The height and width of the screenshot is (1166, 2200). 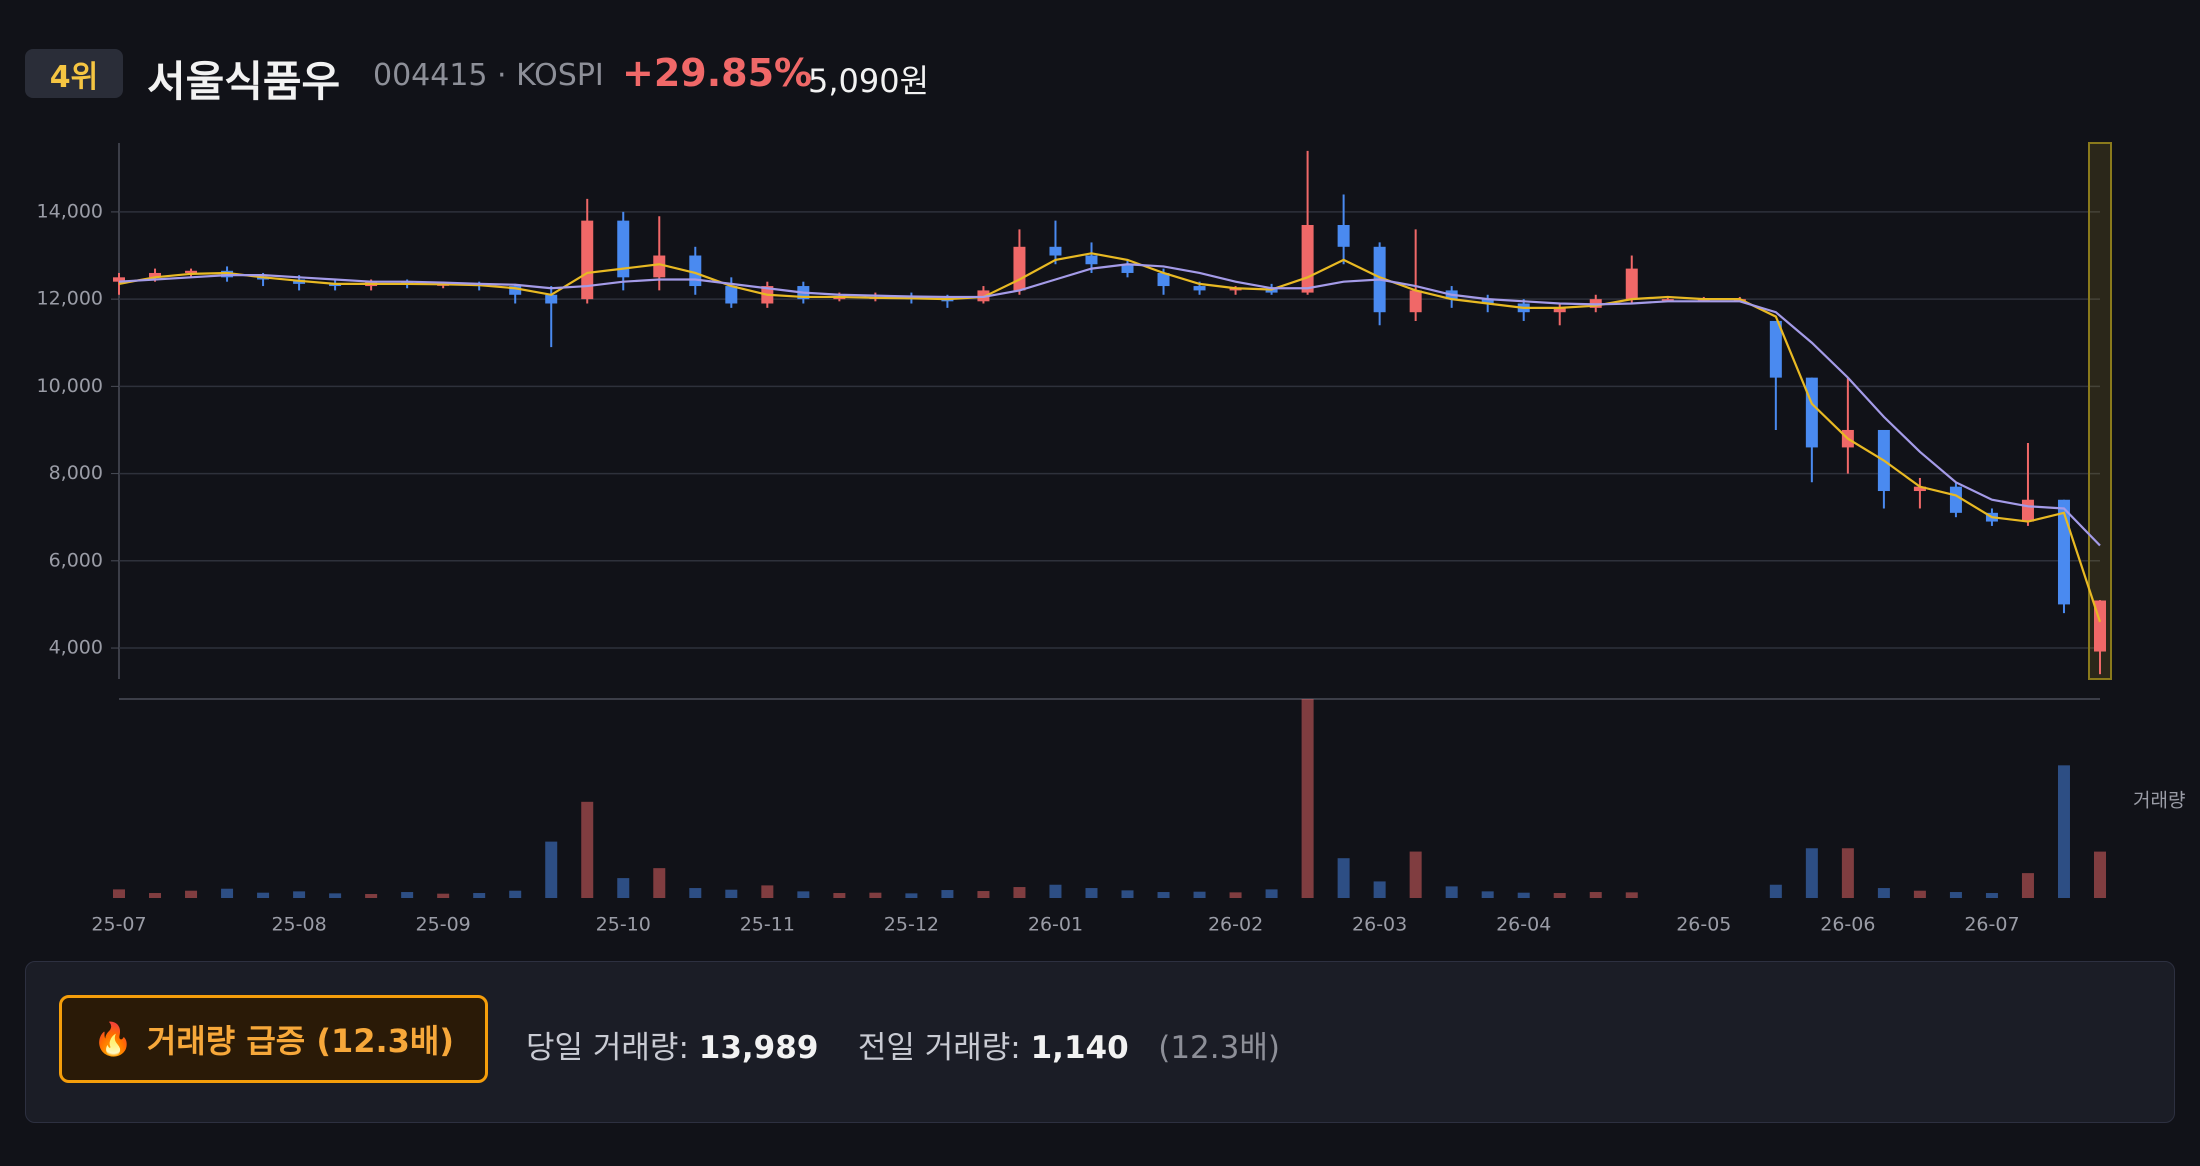 What do you see at coordinates (939, 1048) in the screenshot?
I see `prev-label: 전일 거래량:` at bounding box center [939, 1048].